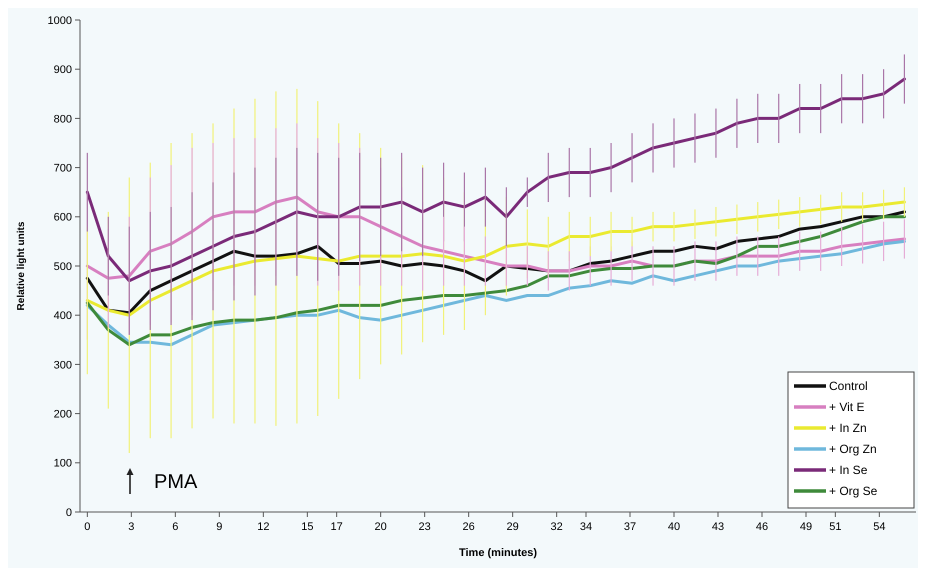 This screenshot has height=576, width=926. What do you see at coordinates (263, 527) in the screenshot?
I see `x-tick-label: 12` at bounding box center [263, 527].